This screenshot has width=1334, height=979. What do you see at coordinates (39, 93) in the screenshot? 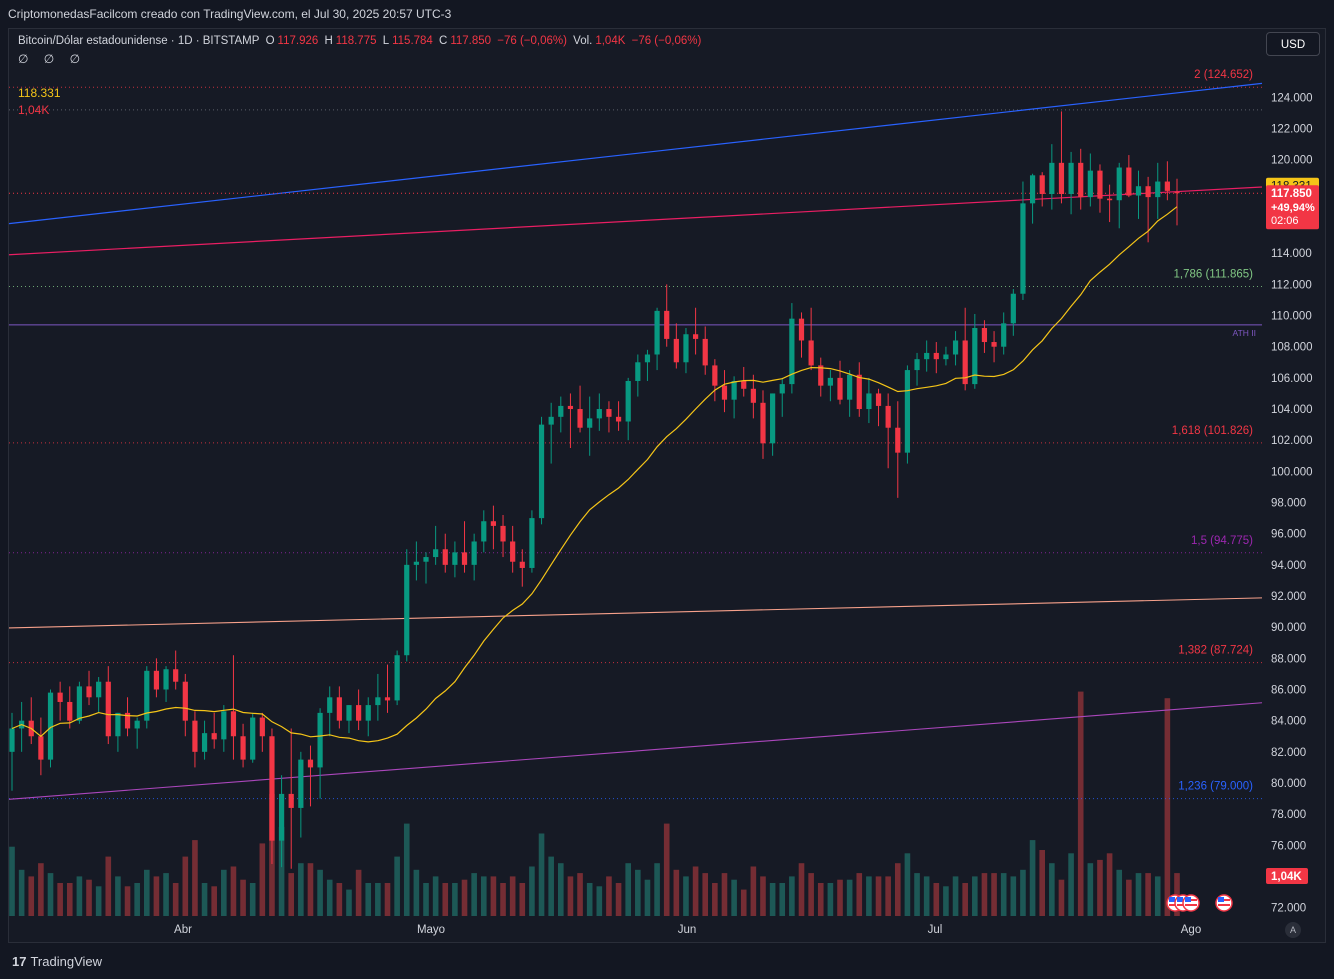
I see `ma-legend-value: 118.331` at bounding box center [39, 93].